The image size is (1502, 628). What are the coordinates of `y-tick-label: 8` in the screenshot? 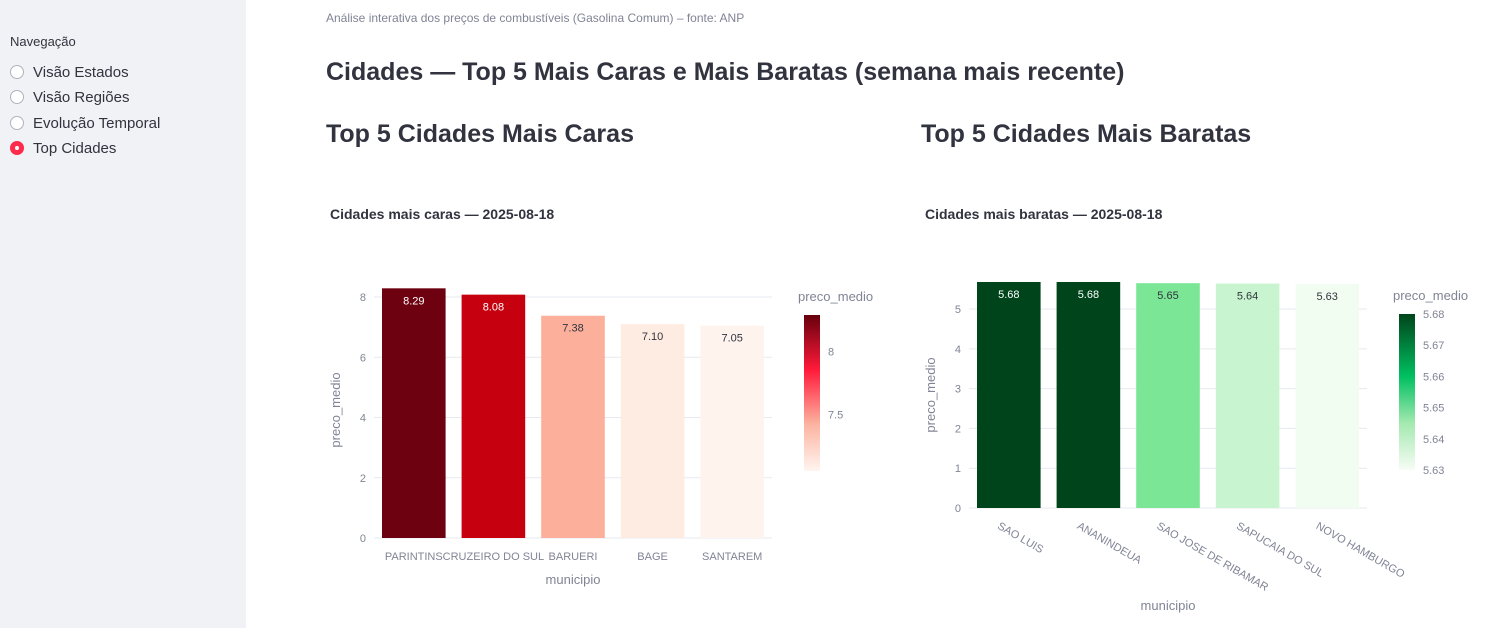 It's located at (363, 298).